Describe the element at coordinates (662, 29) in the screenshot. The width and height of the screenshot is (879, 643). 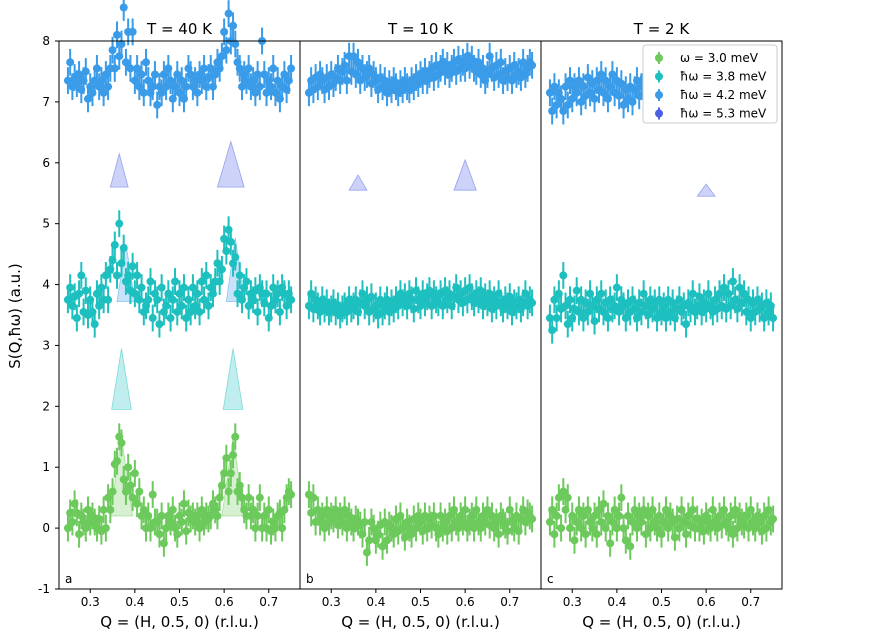
I see `panel-title: T = 2 K` at that location.